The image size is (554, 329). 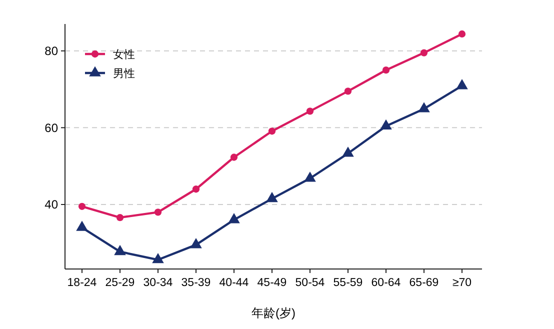 What do you see at coordinates (348, 283) in the screenshot?
I see `x-tick-label: 55-59` at bounding box center [348, 283].